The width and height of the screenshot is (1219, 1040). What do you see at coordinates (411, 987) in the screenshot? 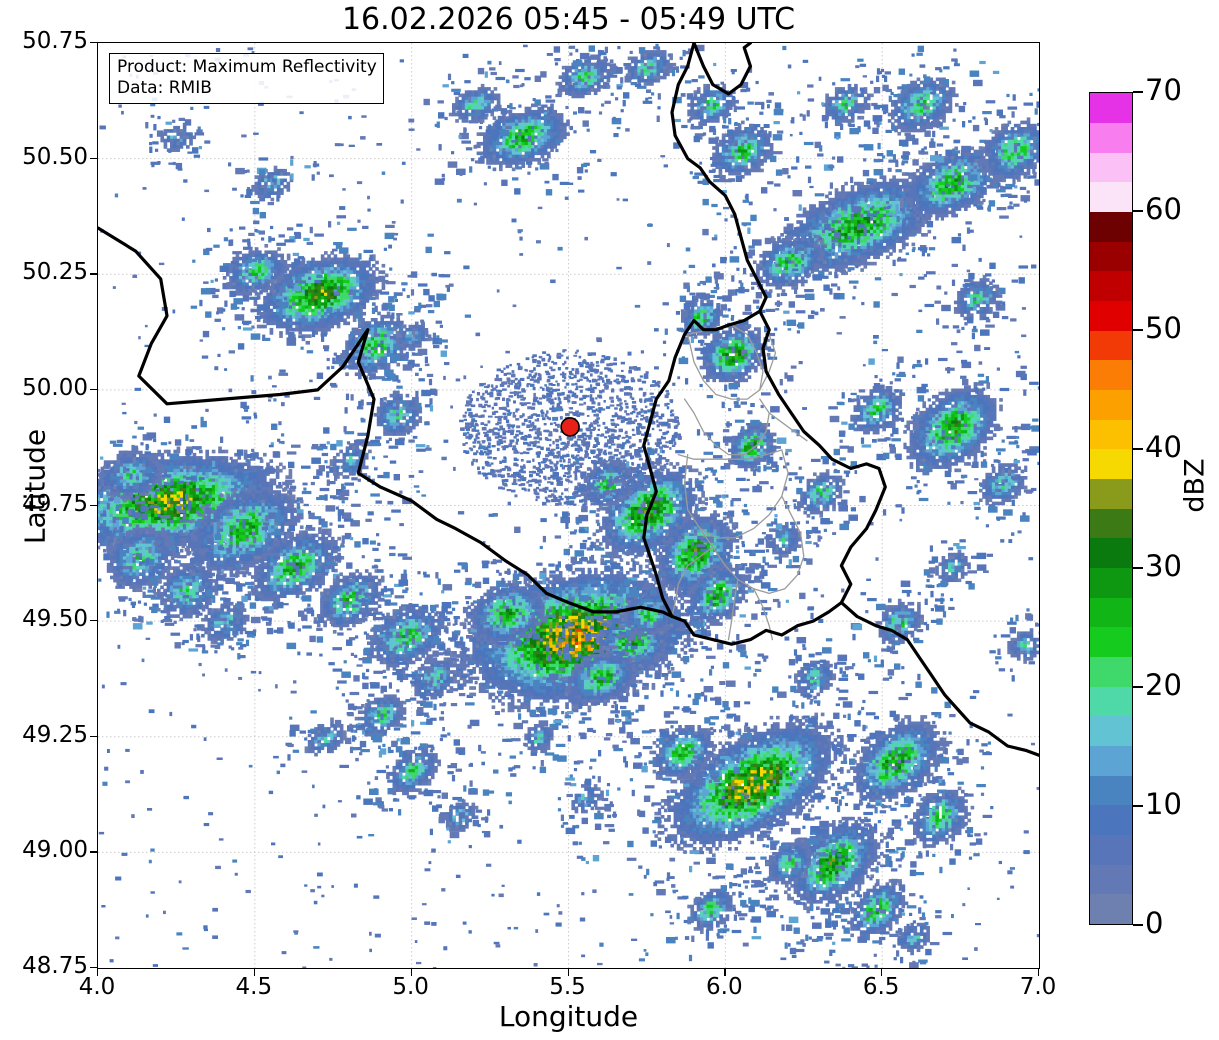
I see `x-tick-label: 5.0` at bounding box center [411, 987].